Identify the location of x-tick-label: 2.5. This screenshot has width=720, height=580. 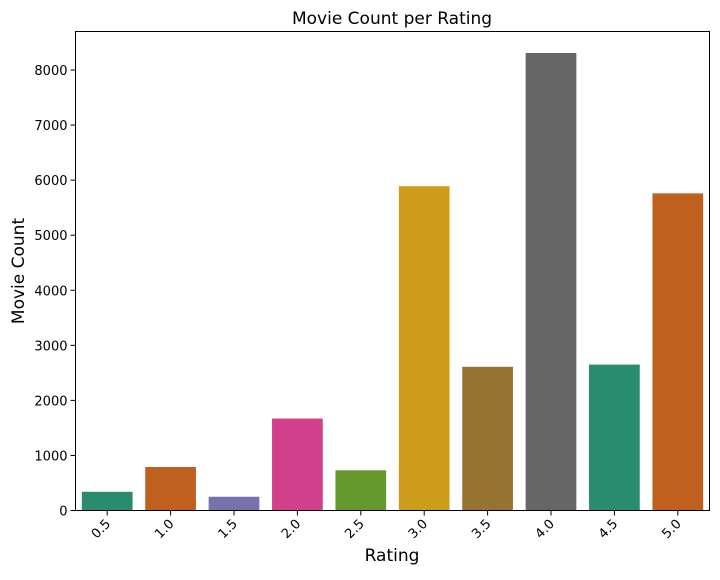
(354, 529).